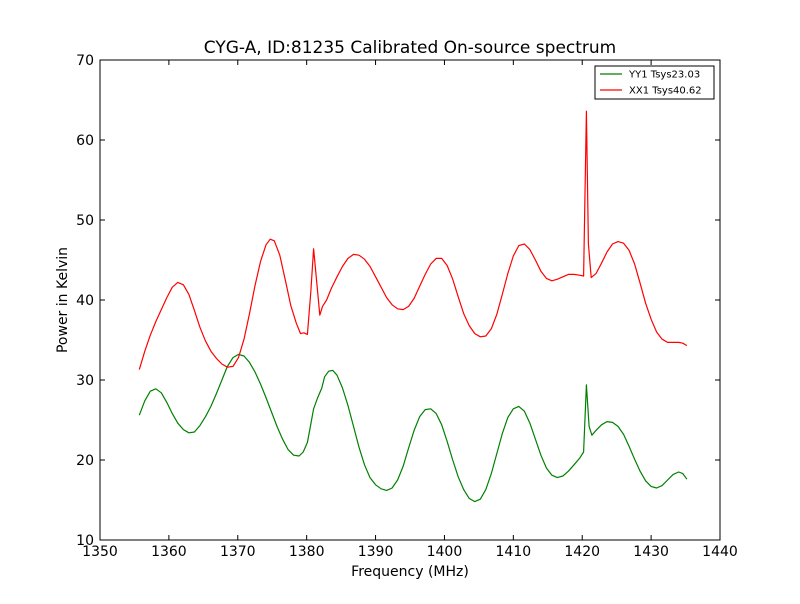 The image size is (800, 604). What do you see at coordinates (238, 552) in the screenshot?
I see `x-tick-label-2: 1370` at bounding box center [238, 552].